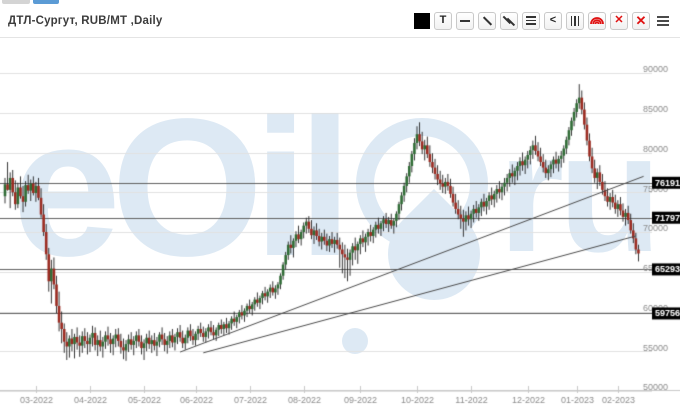 Image resolution: width=680 pixels, height=413 pixels. I want to click on vertical-lines-tool-button, so click(575, 20).